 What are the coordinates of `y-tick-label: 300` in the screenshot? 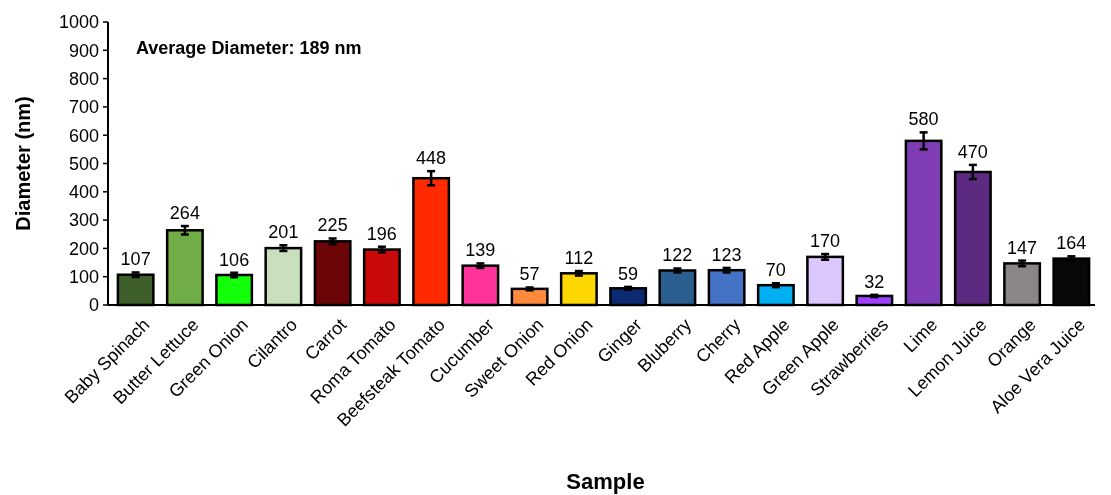 It's located at (83, 220).